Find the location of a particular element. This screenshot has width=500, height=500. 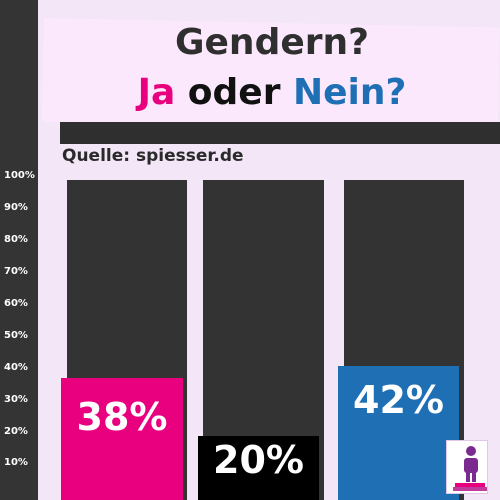

y-tick-label: 100% is located at coordinates (19, 175).